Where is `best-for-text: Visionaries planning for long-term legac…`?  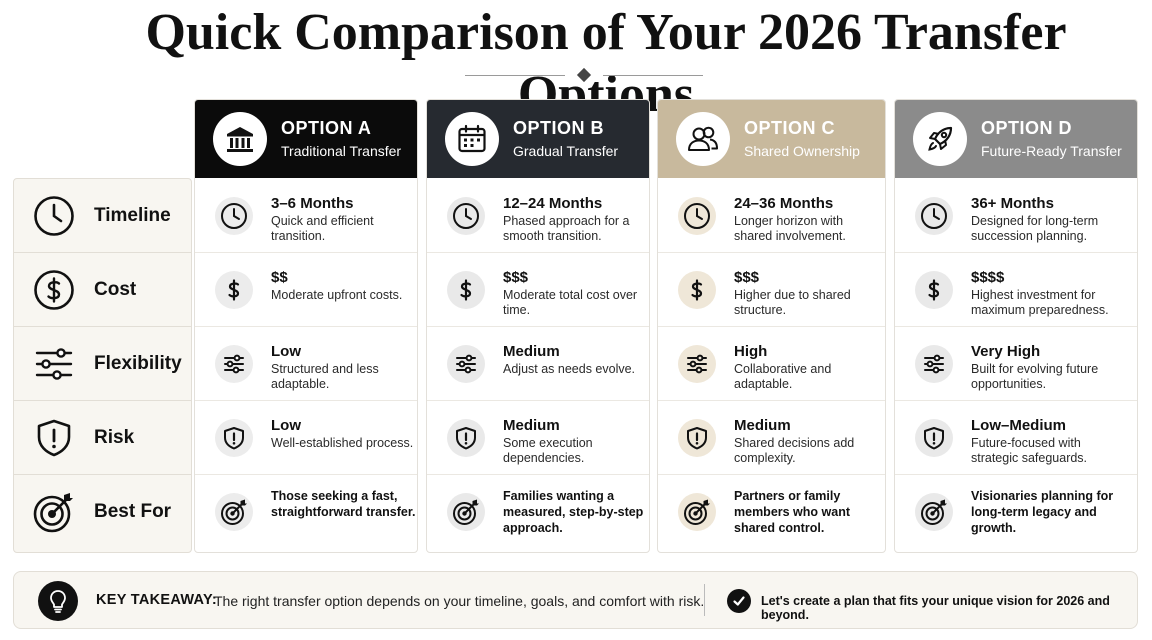 best-for-text: Visionaries planning for long-term legac… is located at coordinates (1042, 512).